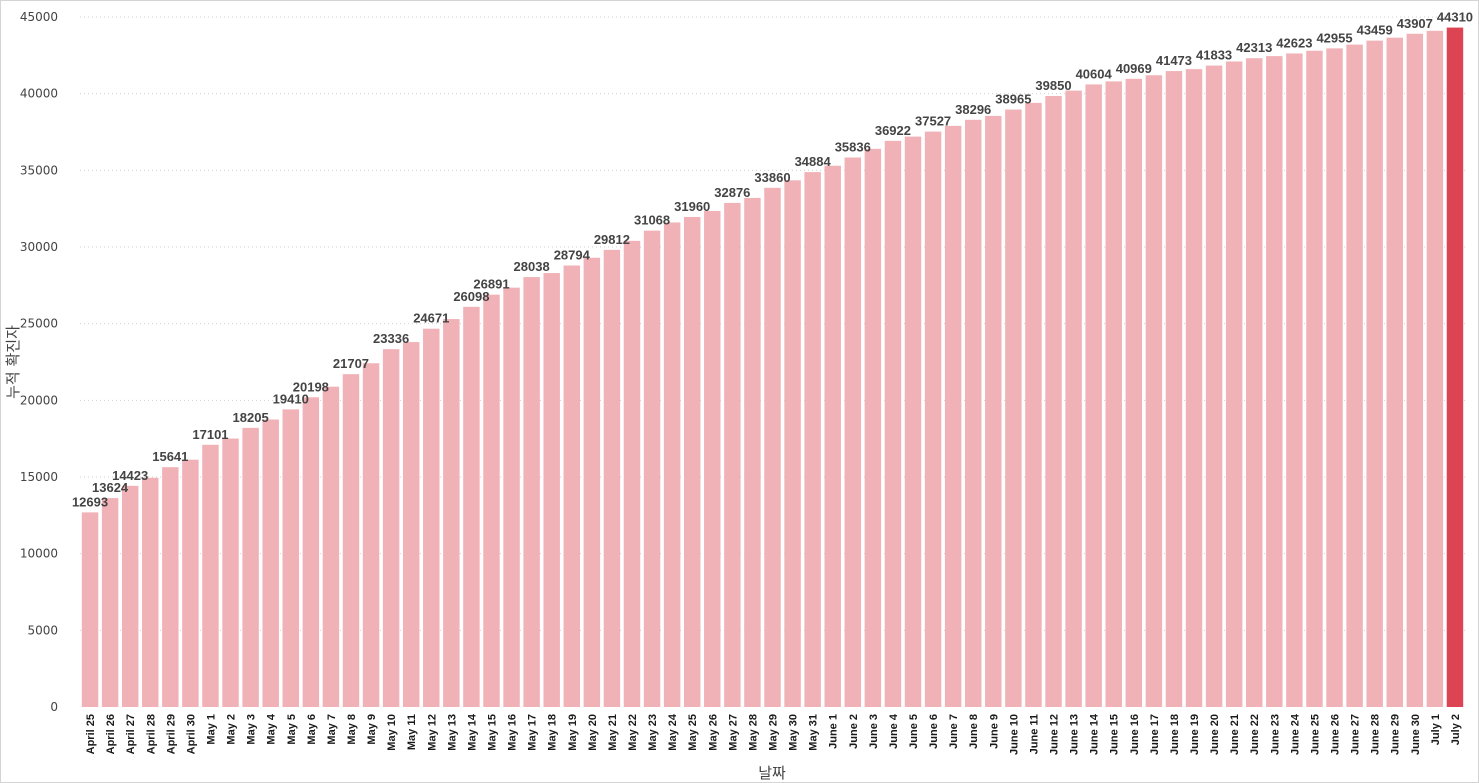 The height and width of the screenshot is (783, 1479). What do you see at coordinates (1255, 734) in the screenshot?
I see `x-tick-label: June 22` at bounding box center [1255, 734].